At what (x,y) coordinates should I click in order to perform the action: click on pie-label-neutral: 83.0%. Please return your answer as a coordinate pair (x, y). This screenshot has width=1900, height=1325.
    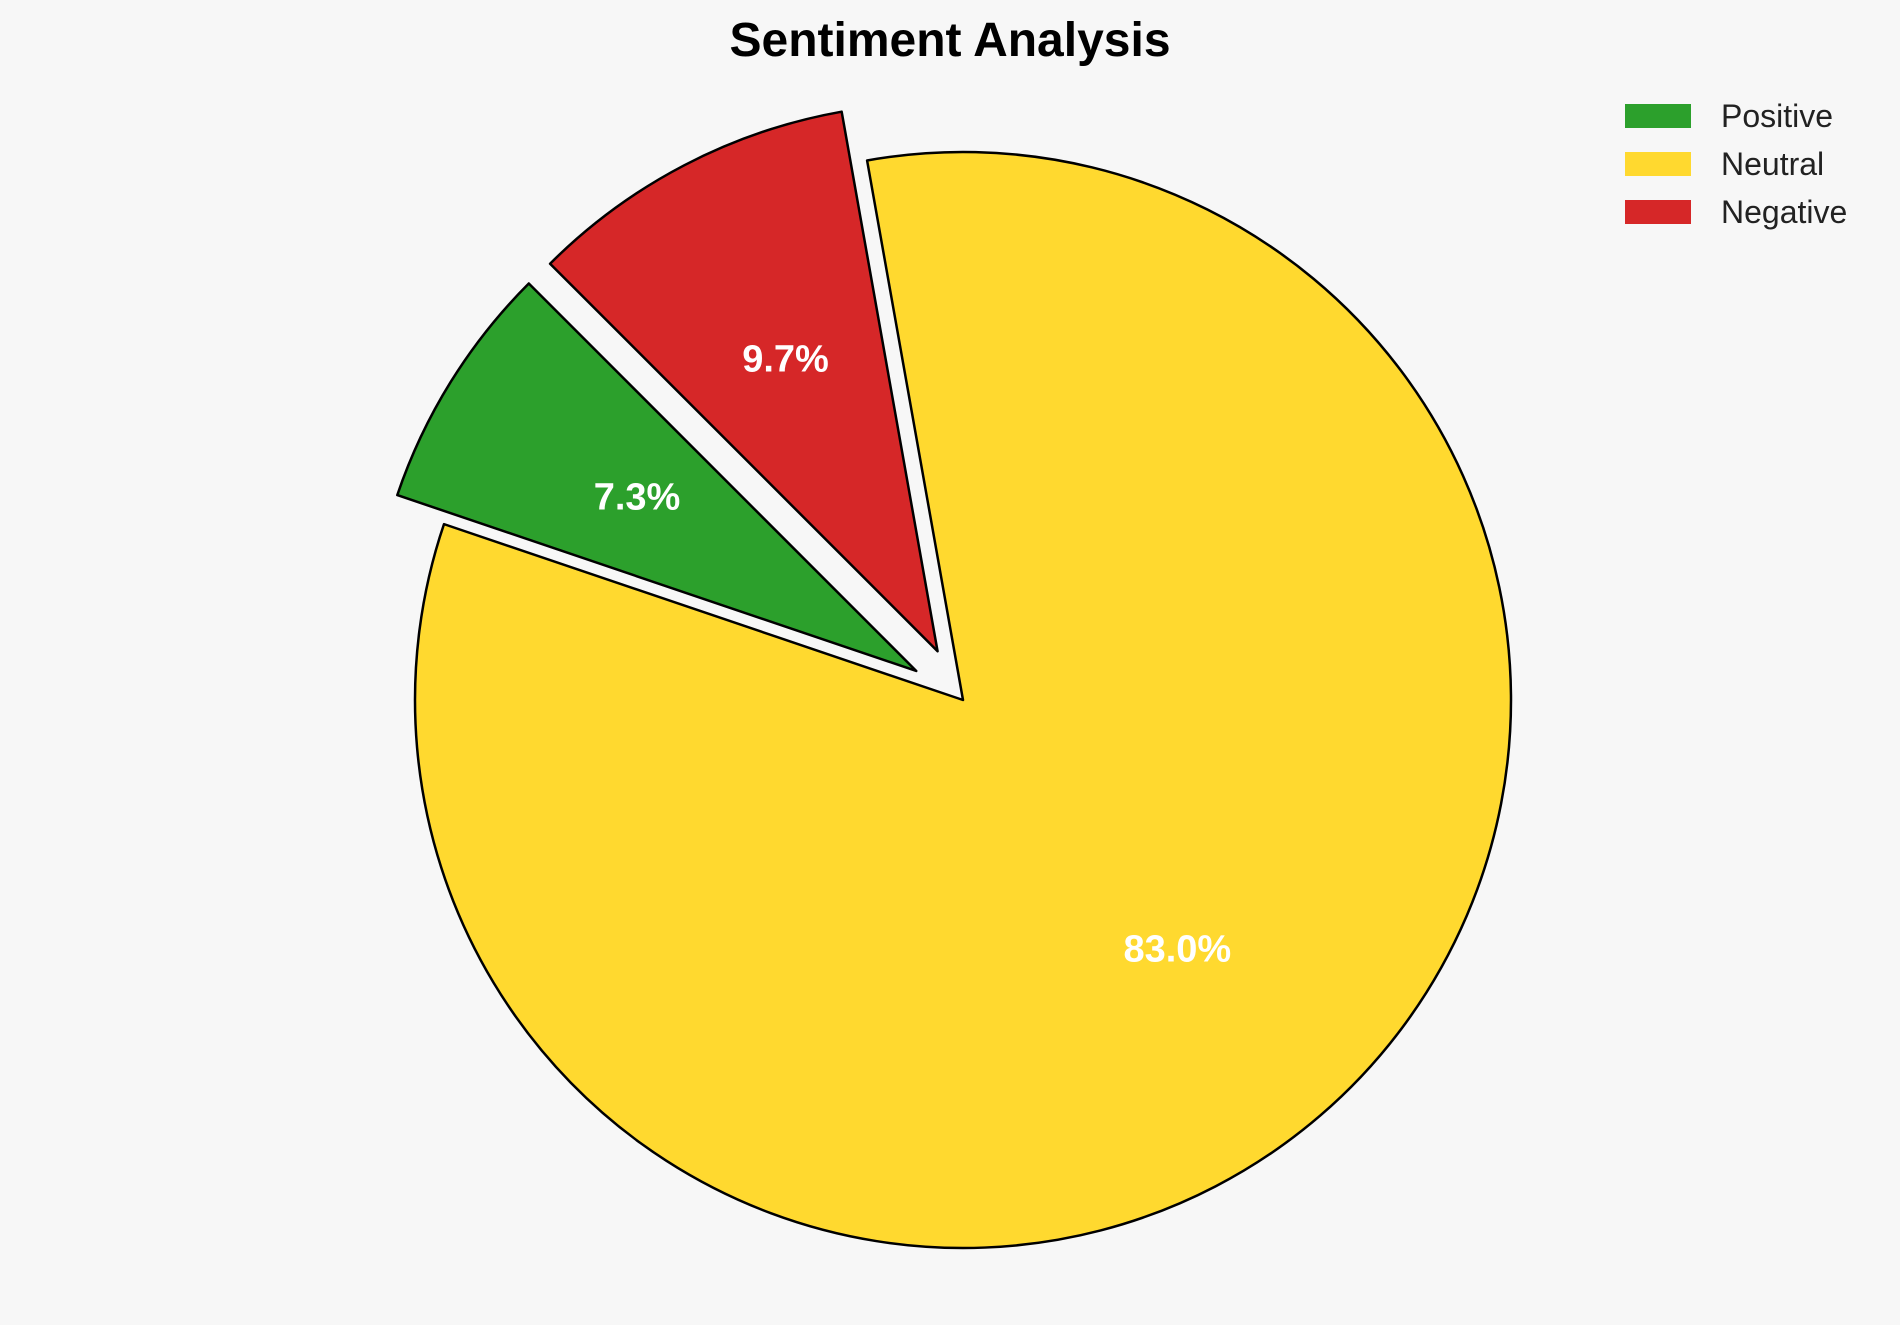
    Looking at the image, I should click on (1177, 949).